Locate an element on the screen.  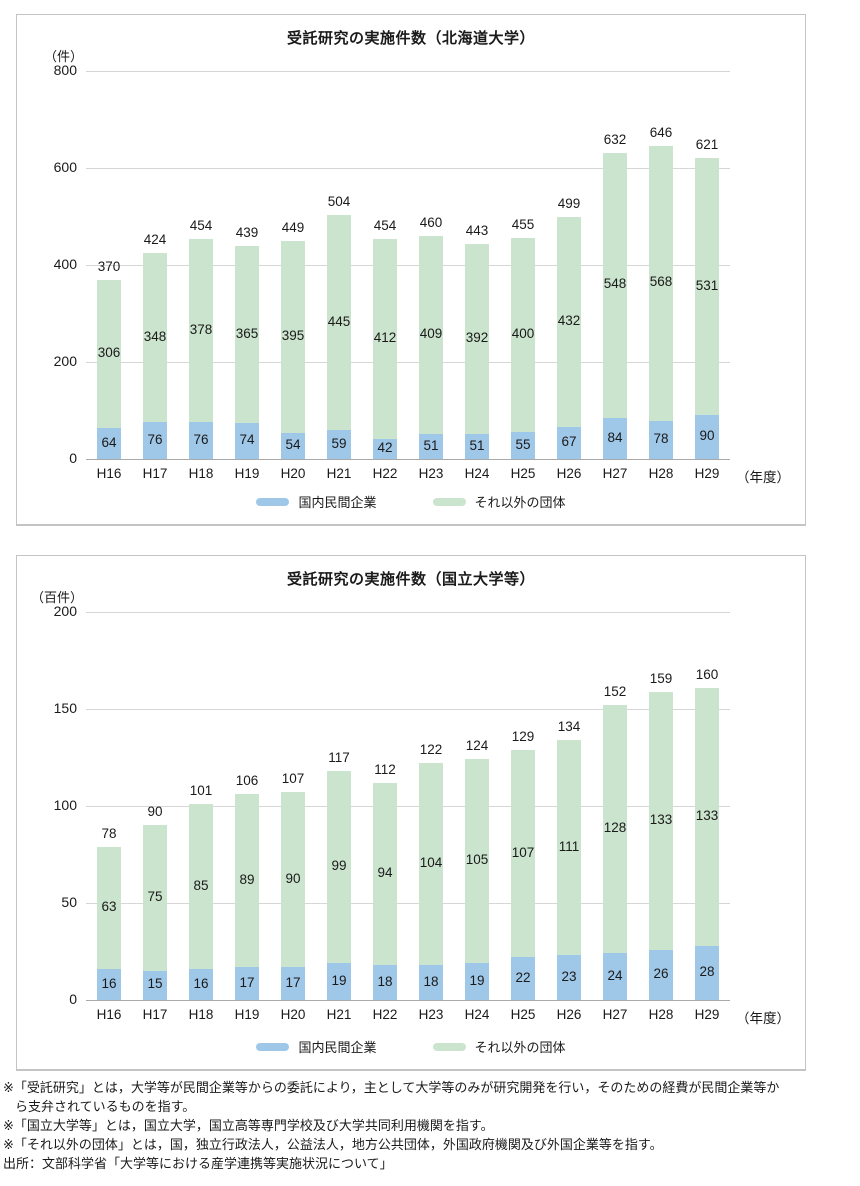
segment-value-label: 42 is located at coordinates (385, 447).